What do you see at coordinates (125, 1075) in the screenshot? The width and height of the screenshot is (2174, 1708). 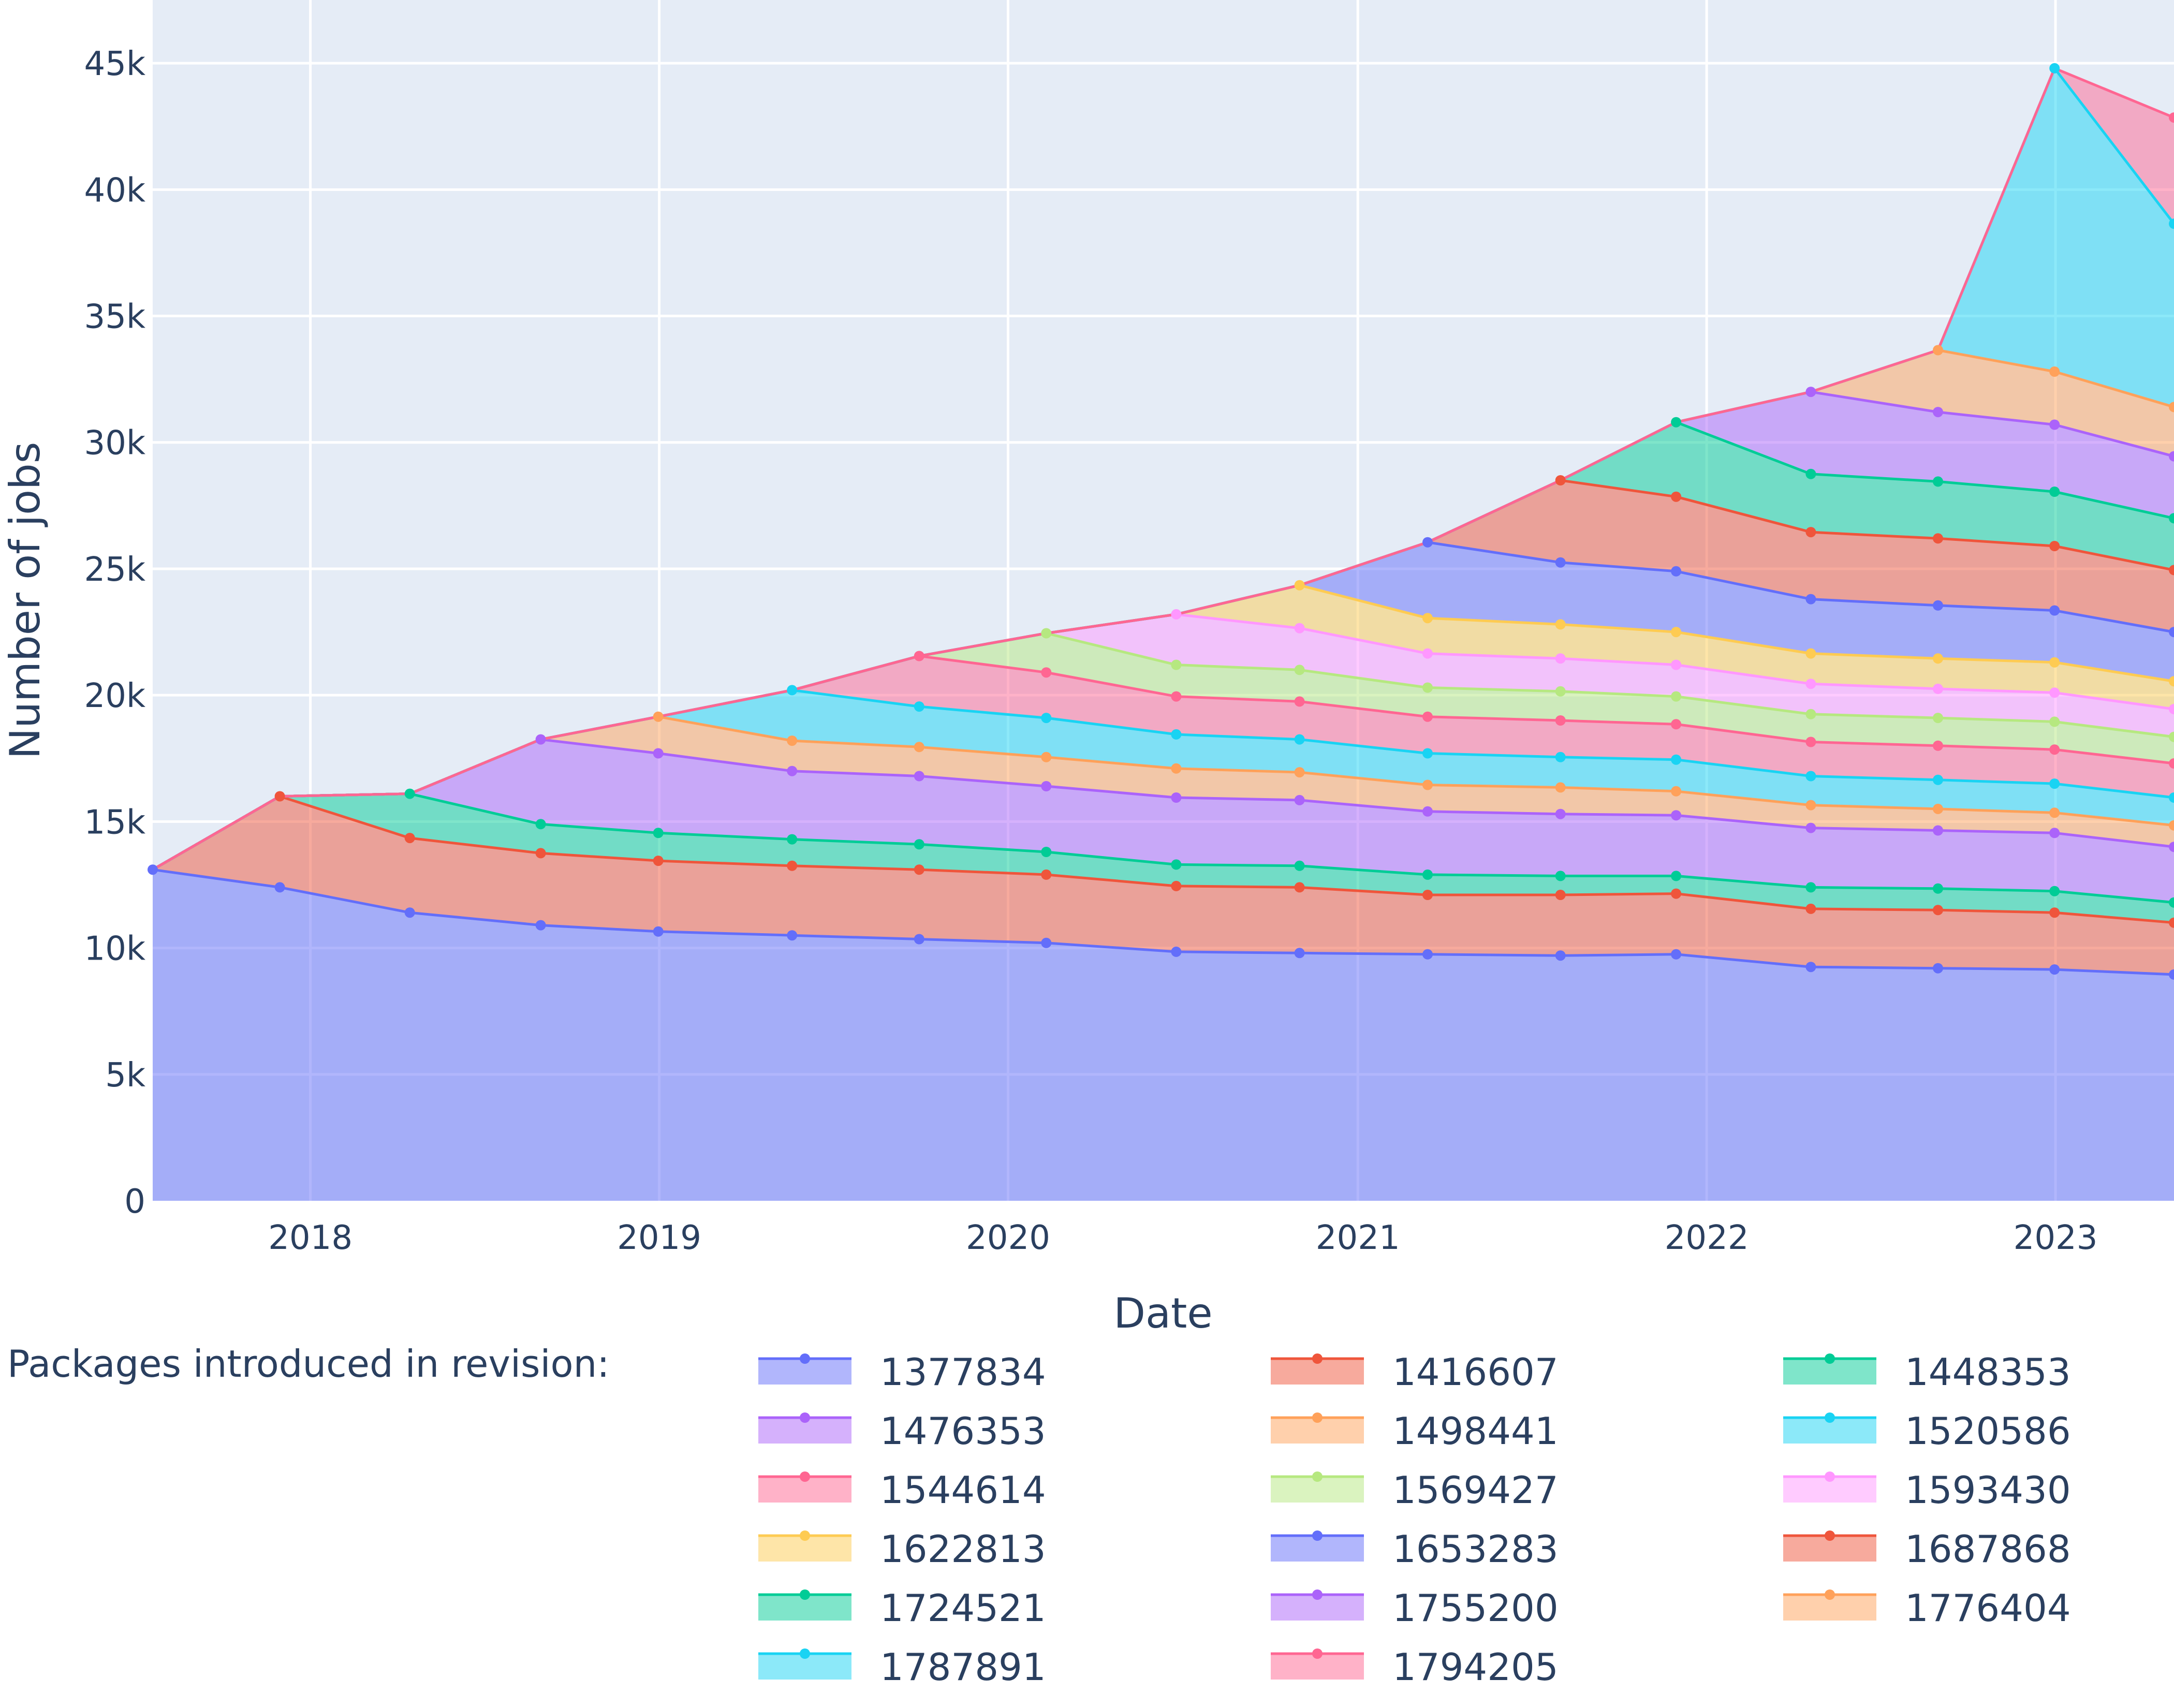 I see `y-tick-label: 5k` at bounding box center [125, 1075].